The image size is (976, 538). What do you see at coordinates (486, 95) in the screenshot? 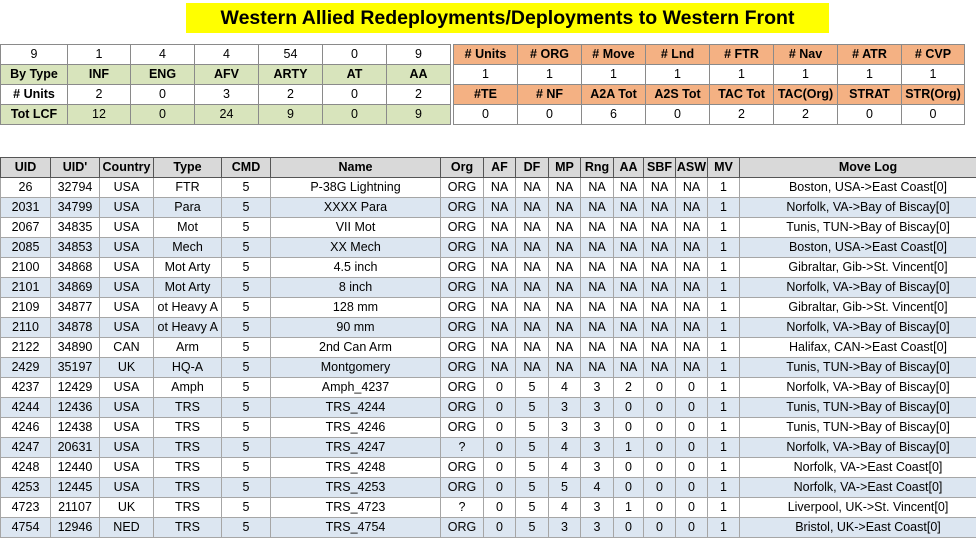
I see `counts-header-cell: #TE` at bounding box center [486, 95].